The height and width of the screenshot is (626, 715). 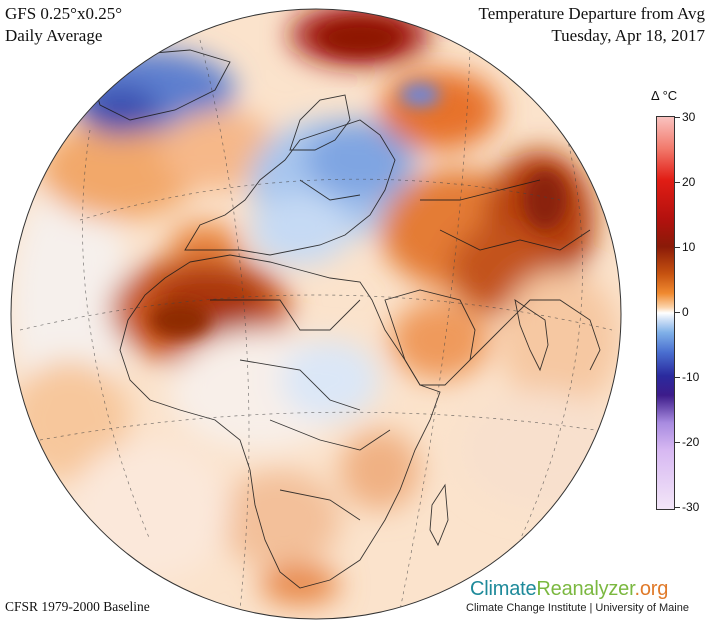 What do you see at coordinates (691, 507) in the screenshot?
I see `legend-tick-label: -30` at bounding box center [691, 507].